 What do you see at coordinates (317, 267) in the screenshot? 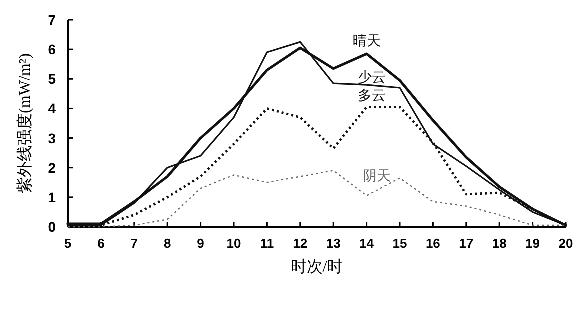
I see `x-axis-title: 时次/时` at bounding box center [317, 267].